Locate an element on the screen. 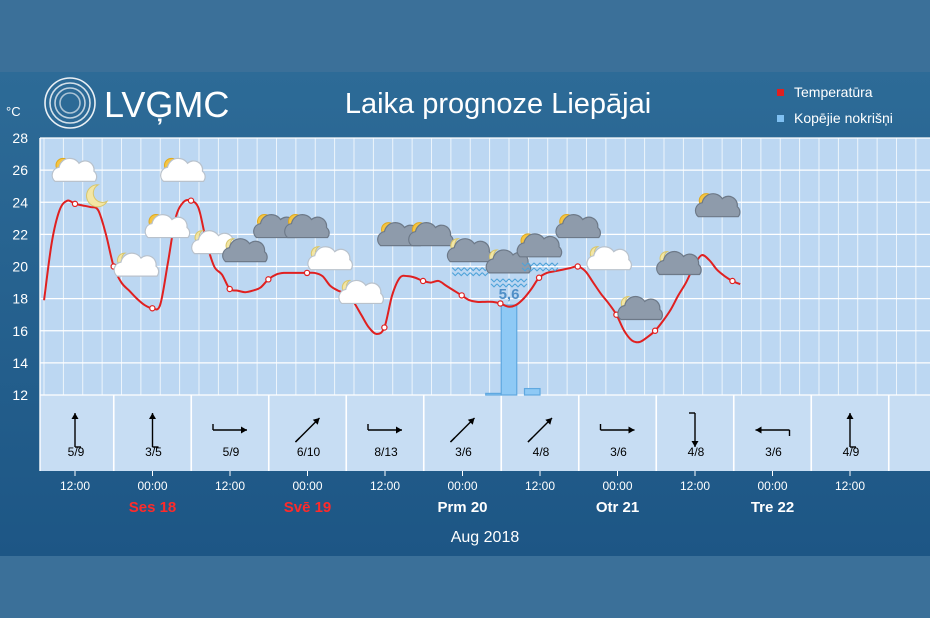  wind-speed-label: 3/5 is located at coordinates (153, 452).